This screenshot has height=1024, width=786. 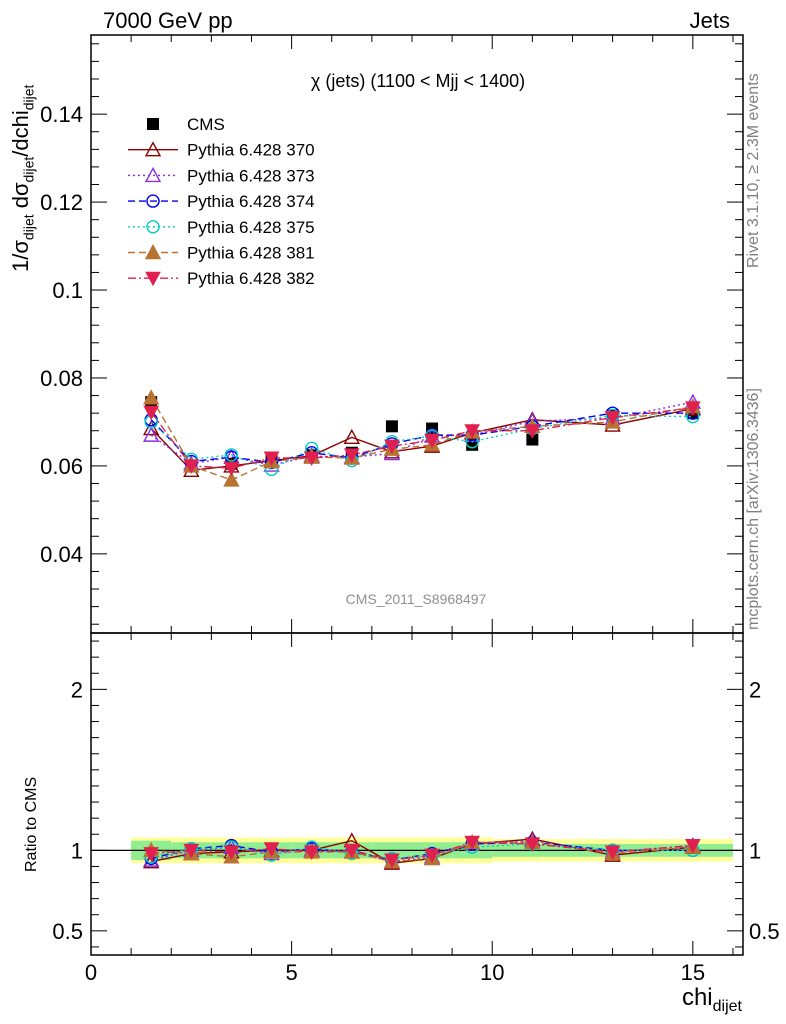 I want to click on ratio-y-tick-label-right: 1, so click(x=755, y=850).